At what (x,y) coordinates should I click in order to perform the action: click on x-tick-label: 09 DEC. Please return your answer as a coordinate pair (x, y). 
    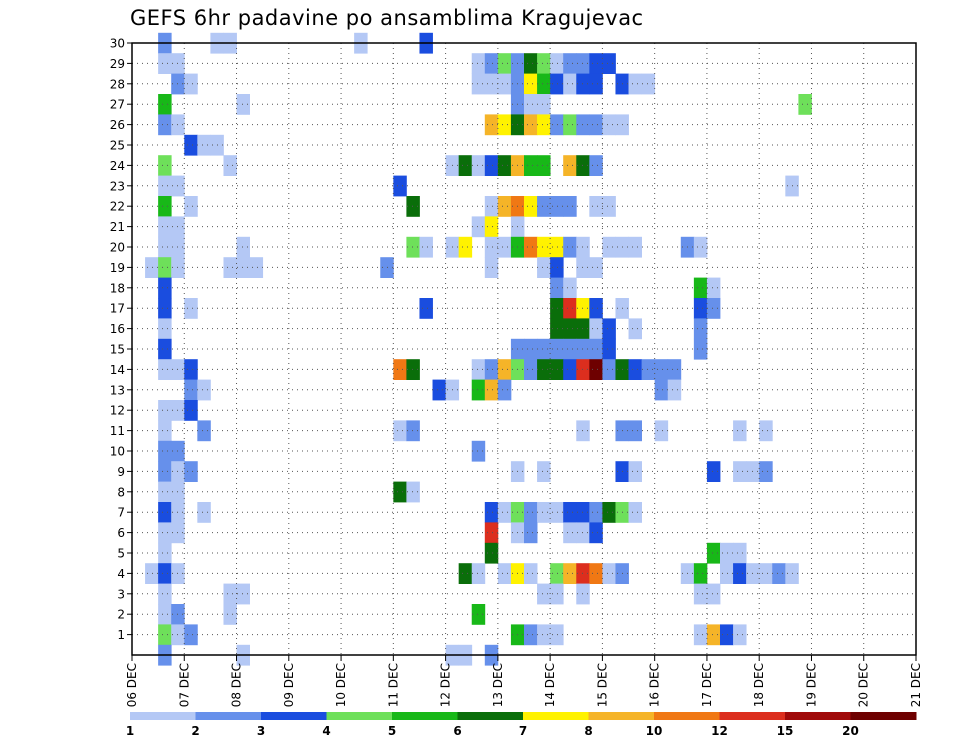
    Looking at the image, I should click on (289, 685).